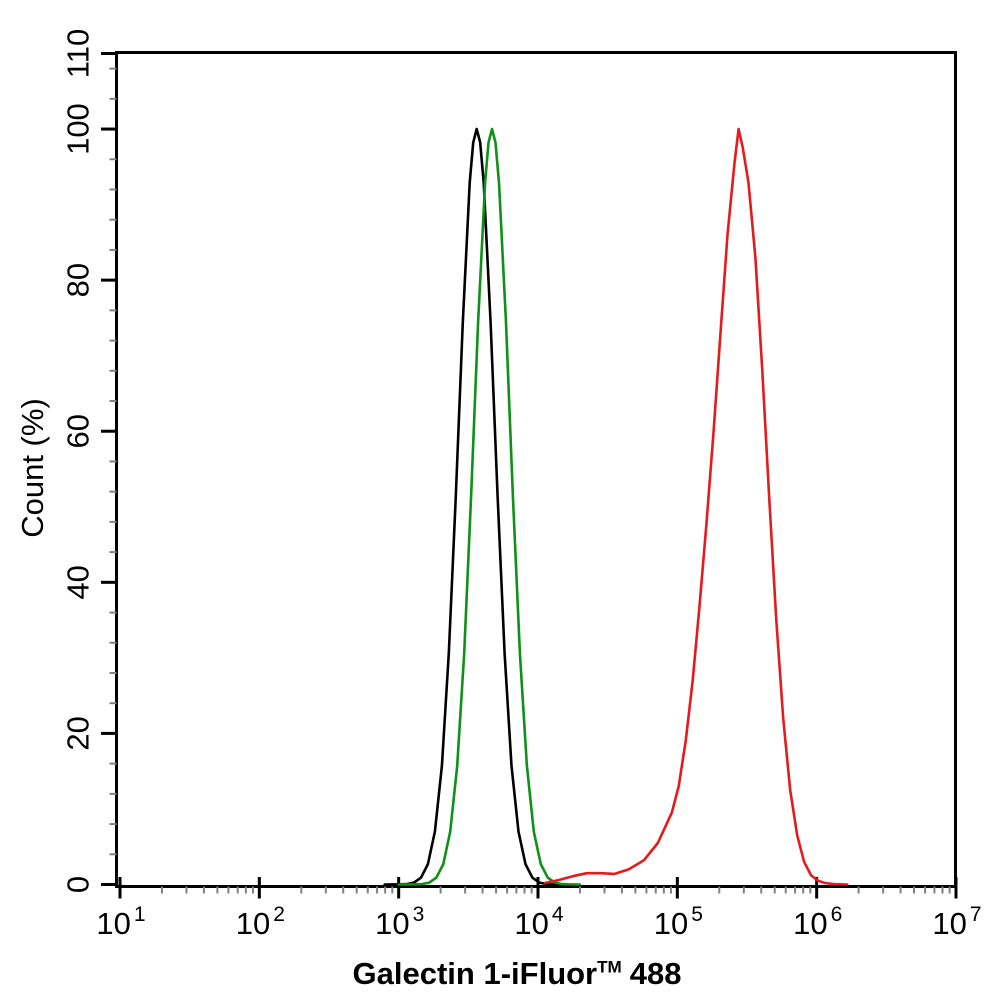 This screenshot has width=994, height=1002. I want to click on x-axis-title: Galectin 1-iFluorTM 488, so click(512, 974).